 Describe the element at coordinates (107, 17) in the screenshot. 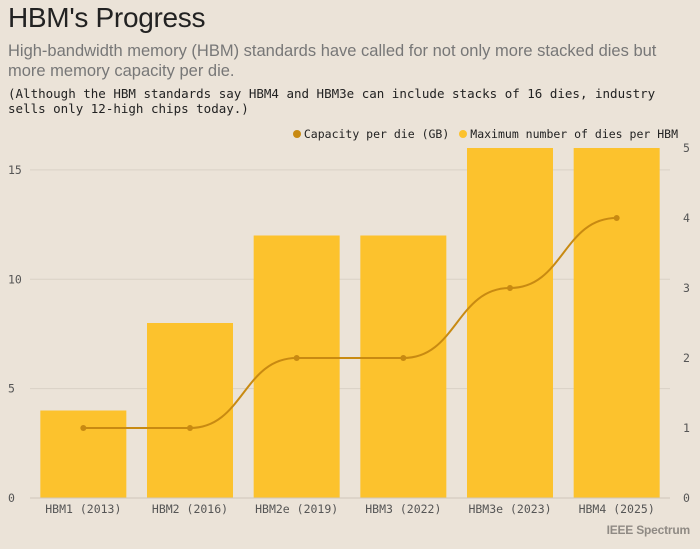

I see `chart-title: HBM's Progress` at that location.